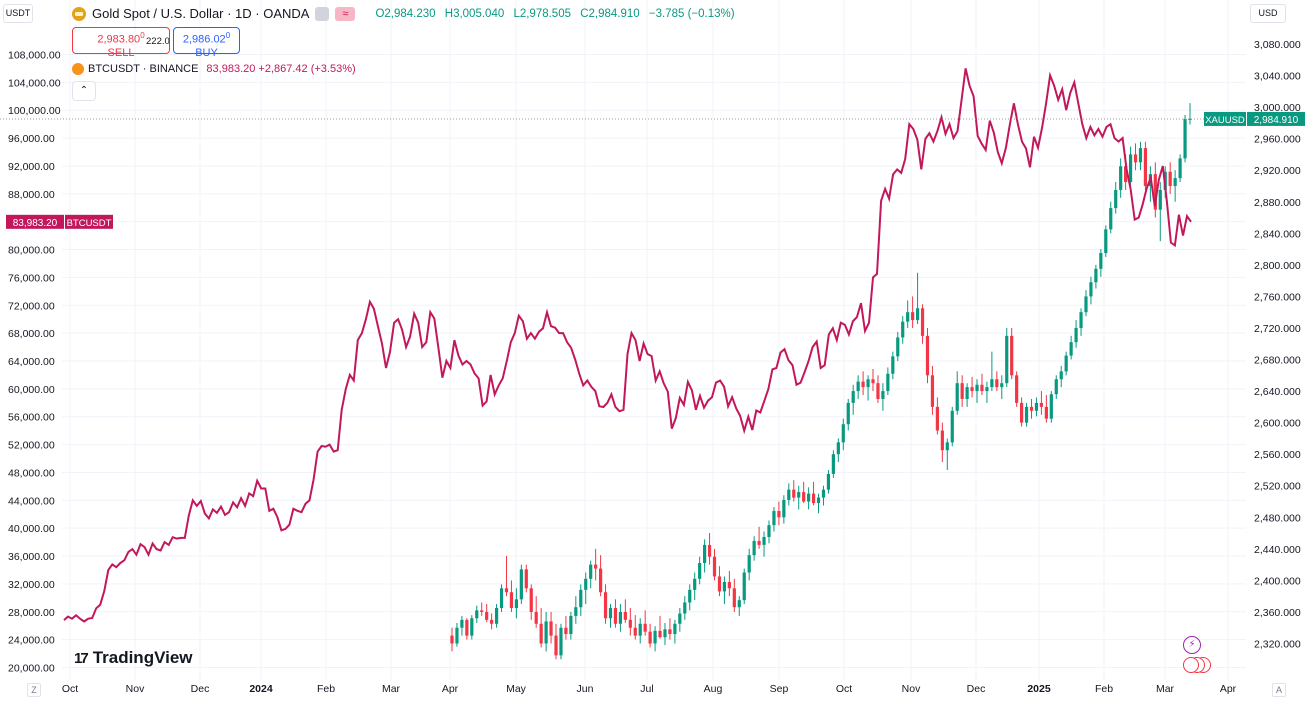 The image size is (1306, 703). I want to click on ohlc-low: L2,978.505, so click(542, 13).